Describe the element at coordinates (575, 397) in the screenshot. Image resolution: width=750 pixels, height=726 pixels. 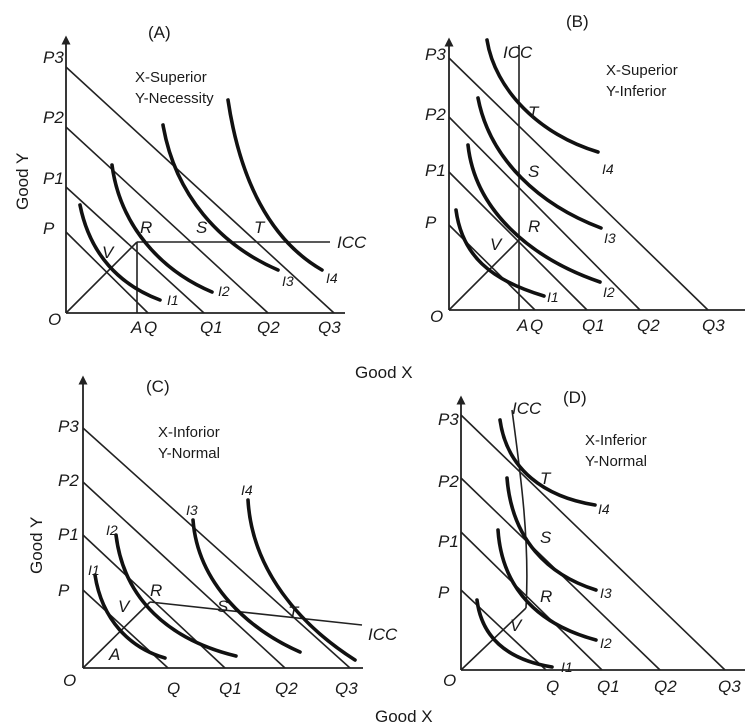
I see `panel-d-title: (D)` at that location.